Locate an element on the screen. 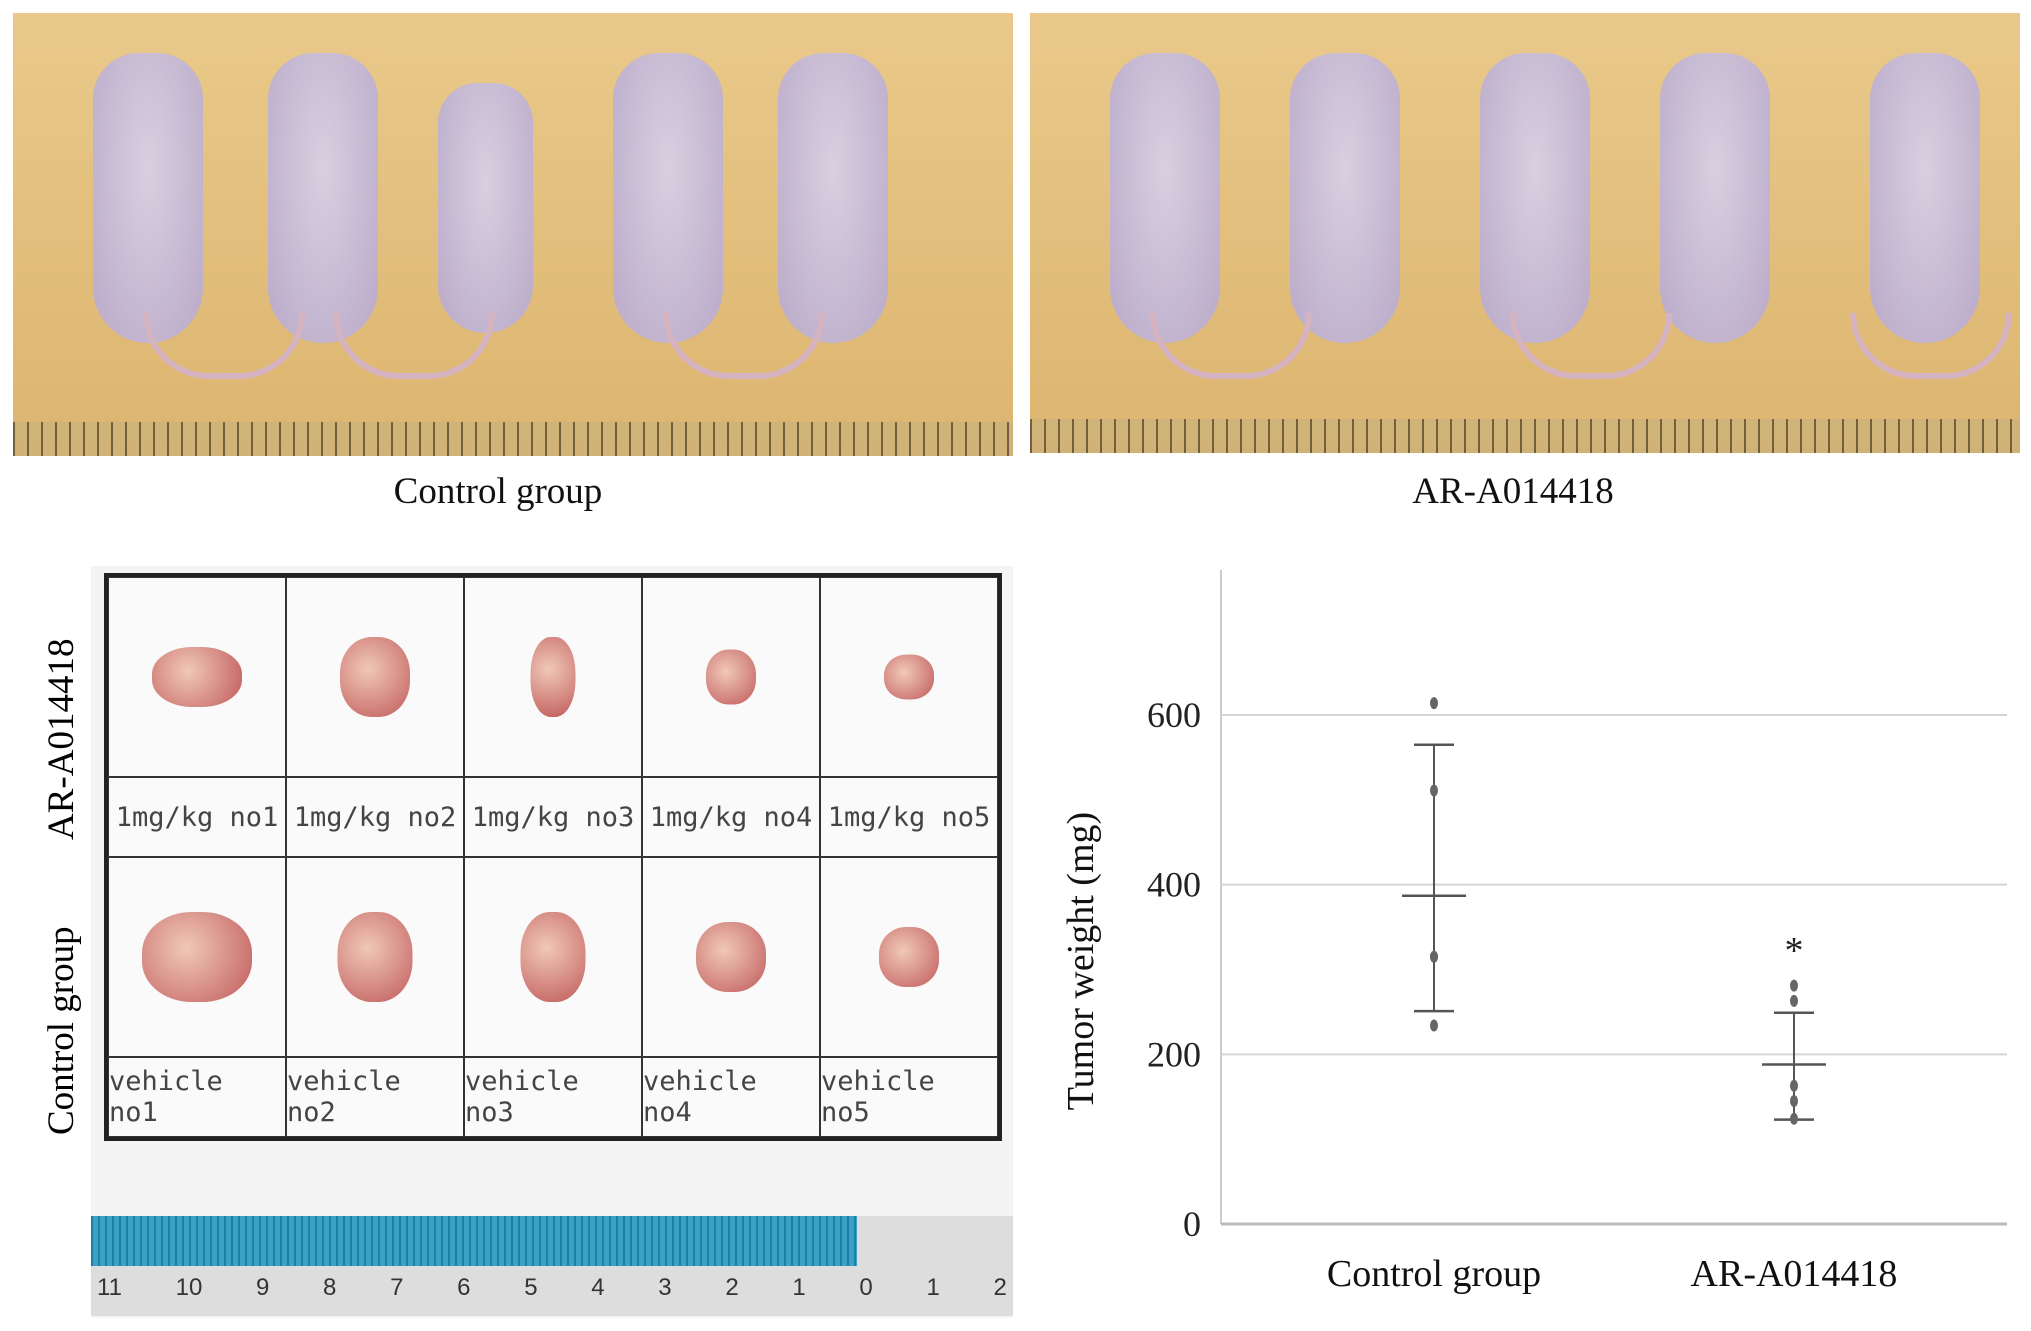 This screenshot has width=2031, height=1331. y-tick-label: 600 is located at coordinates (1174, 715).